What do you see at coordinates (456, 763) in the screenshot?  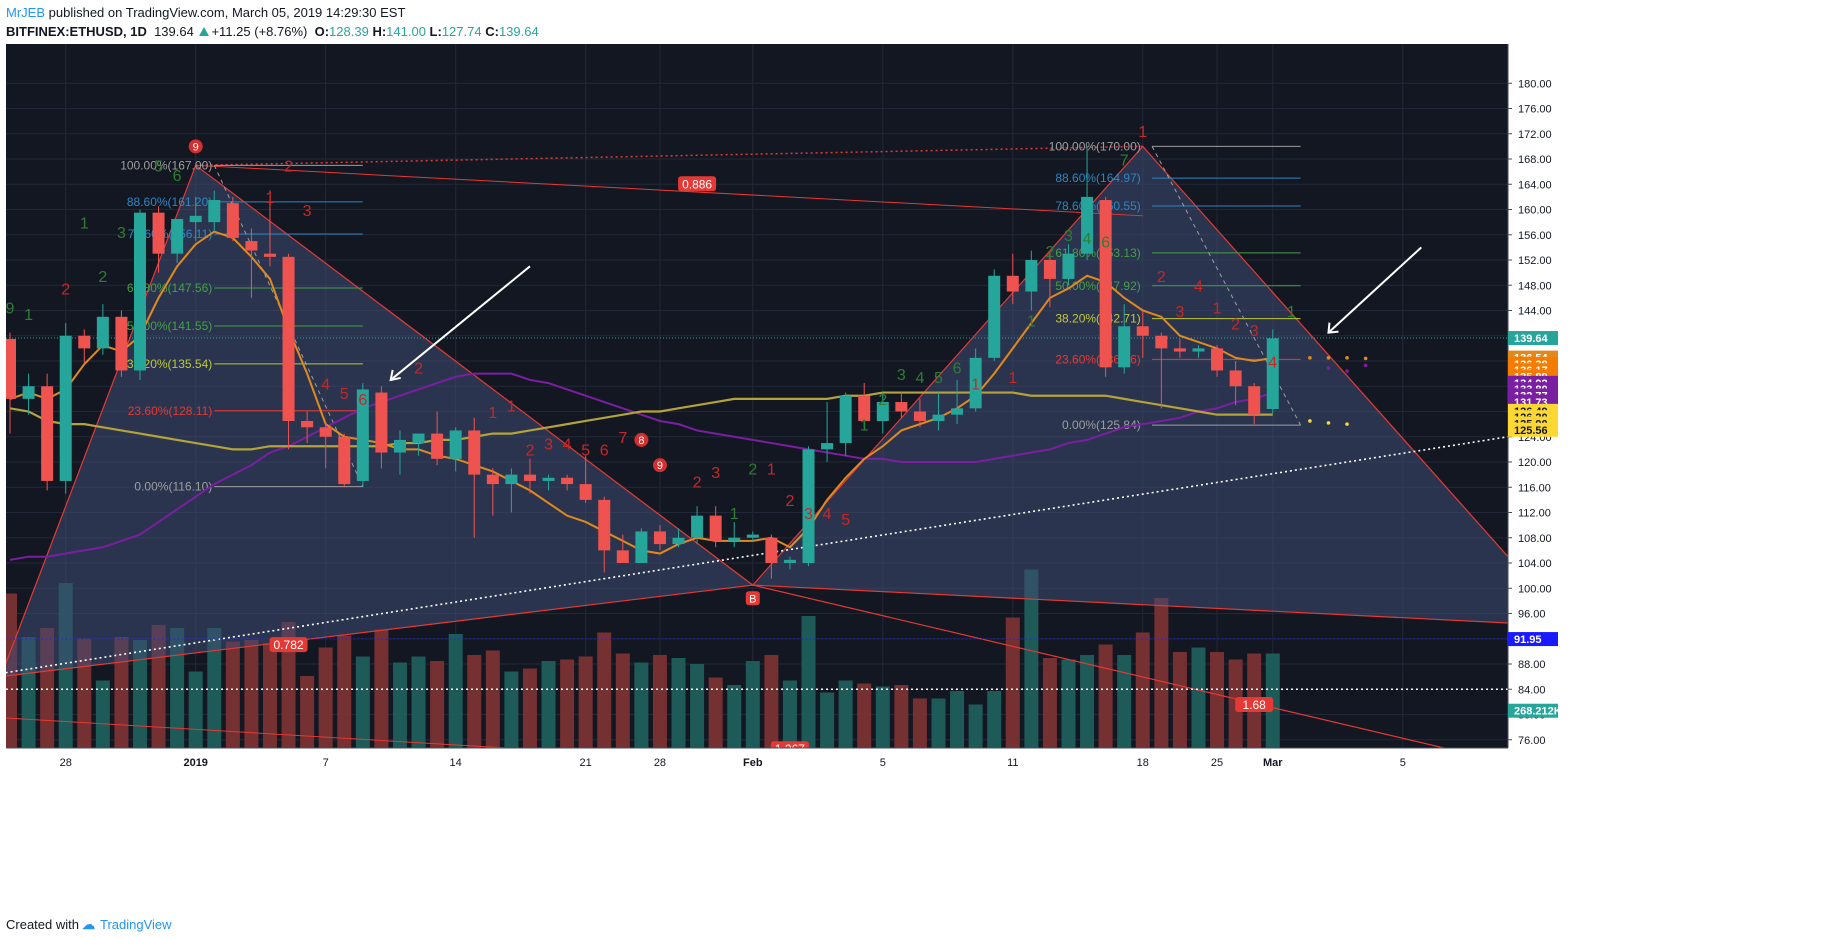 I see `time-tick-label: 14` at bounding box center [456, 763].